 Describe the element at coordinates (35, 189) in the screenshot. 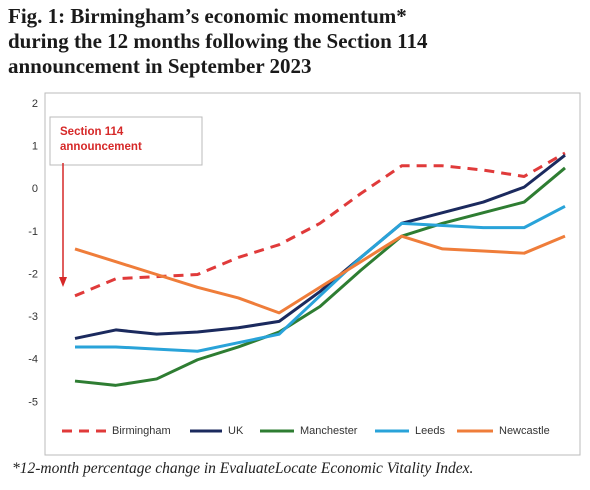

I see `y-tick-label: 0` at that location.